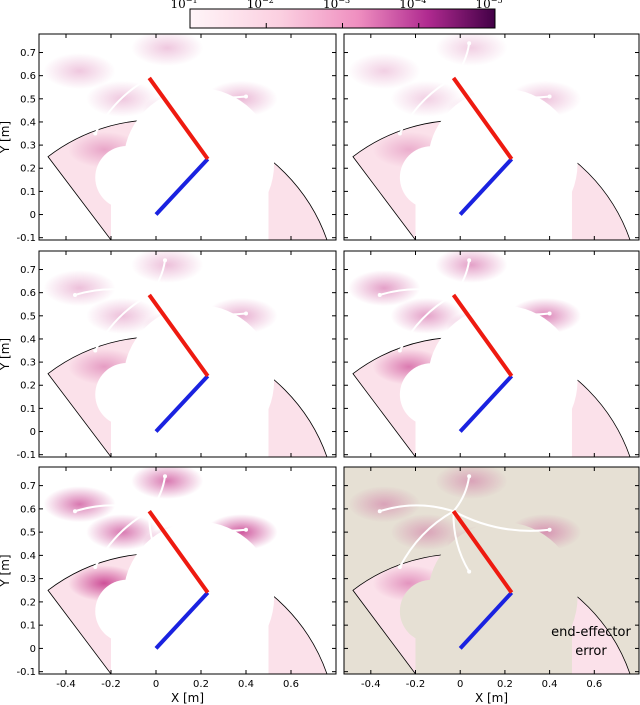  What do you see at coordinates (28, 386) in the screenshot?
I see `y-tick-label: 0.2` at bounding box center [28, 386].